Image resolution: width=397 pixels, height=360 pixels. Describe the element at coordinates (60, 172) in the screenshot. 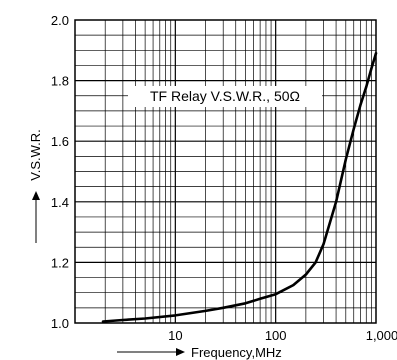

I see `y-tick-labels: 1.0 1.2 1.4 1.6 1.8 2.0` at that location.